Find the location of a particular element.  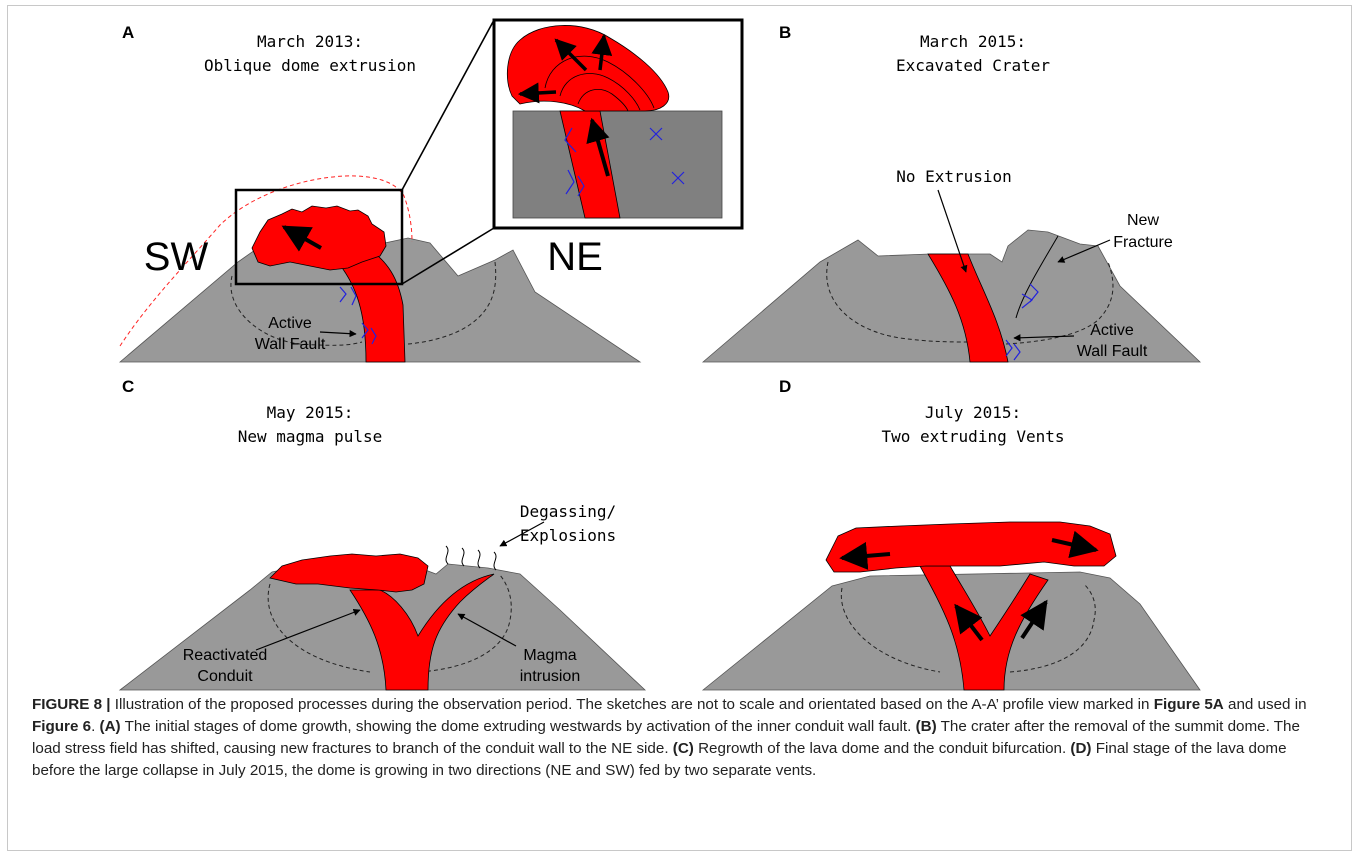

caption-tag-d: (D) is located at coordinates (1081, 748).